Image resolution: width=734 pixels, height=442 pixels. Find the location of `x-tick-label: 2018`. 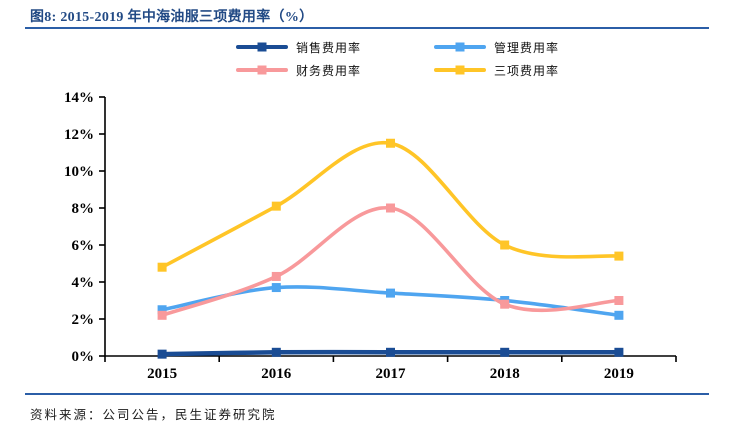

x-tick-label: 2018 is located at coordinates (505, 374).